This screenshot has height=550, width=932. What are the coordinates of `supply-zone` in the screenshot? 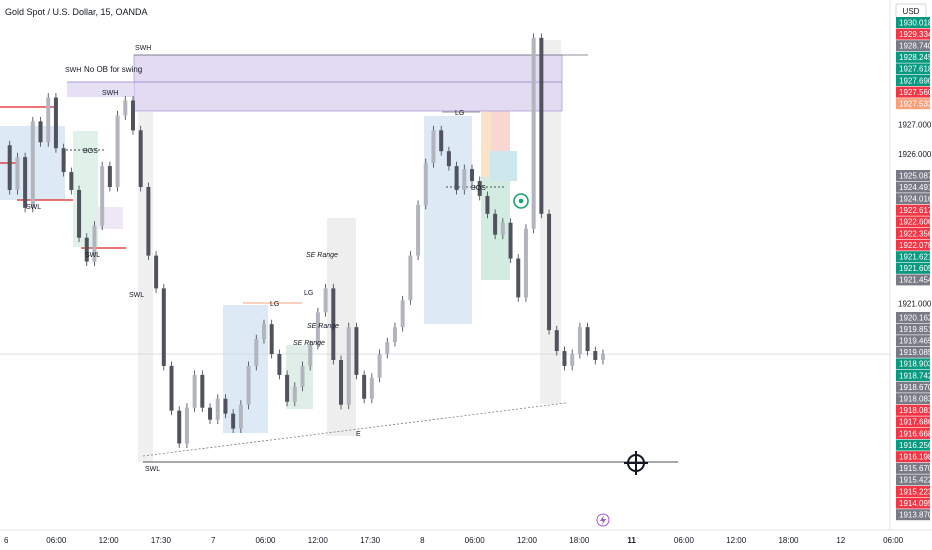 It's located at (348, 83).